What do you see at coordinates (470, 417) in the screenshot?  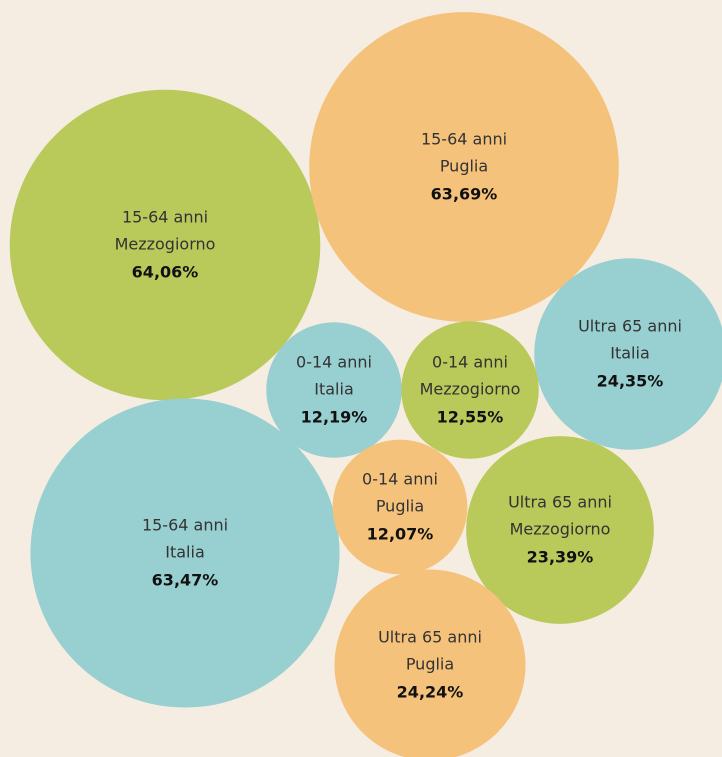 I see `bubble-value: 12,55%` at bounding box center [470, 417].